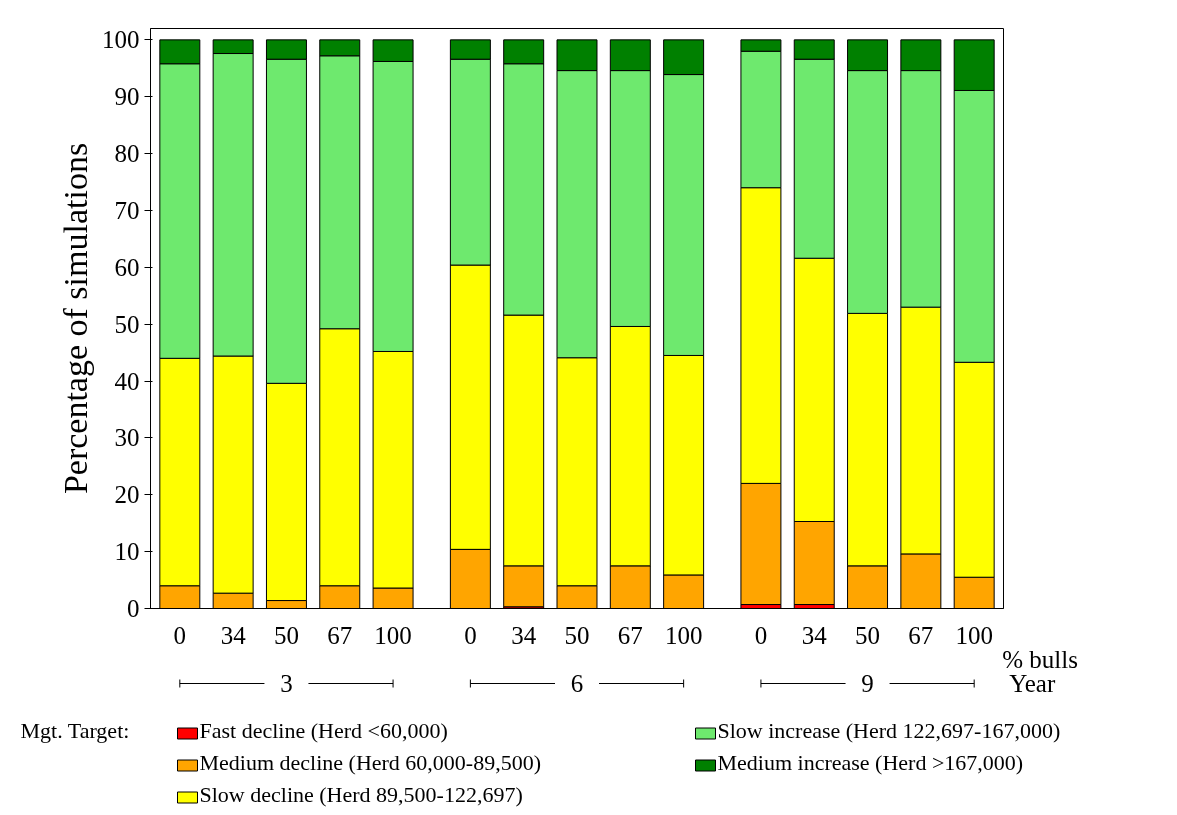 The height and width of the screenshot is (815, 1177). Describe the element at coordinates (870, 762) in the screenshot. I see `legend-label: Medium increase (Herd >167,000)` at that location.